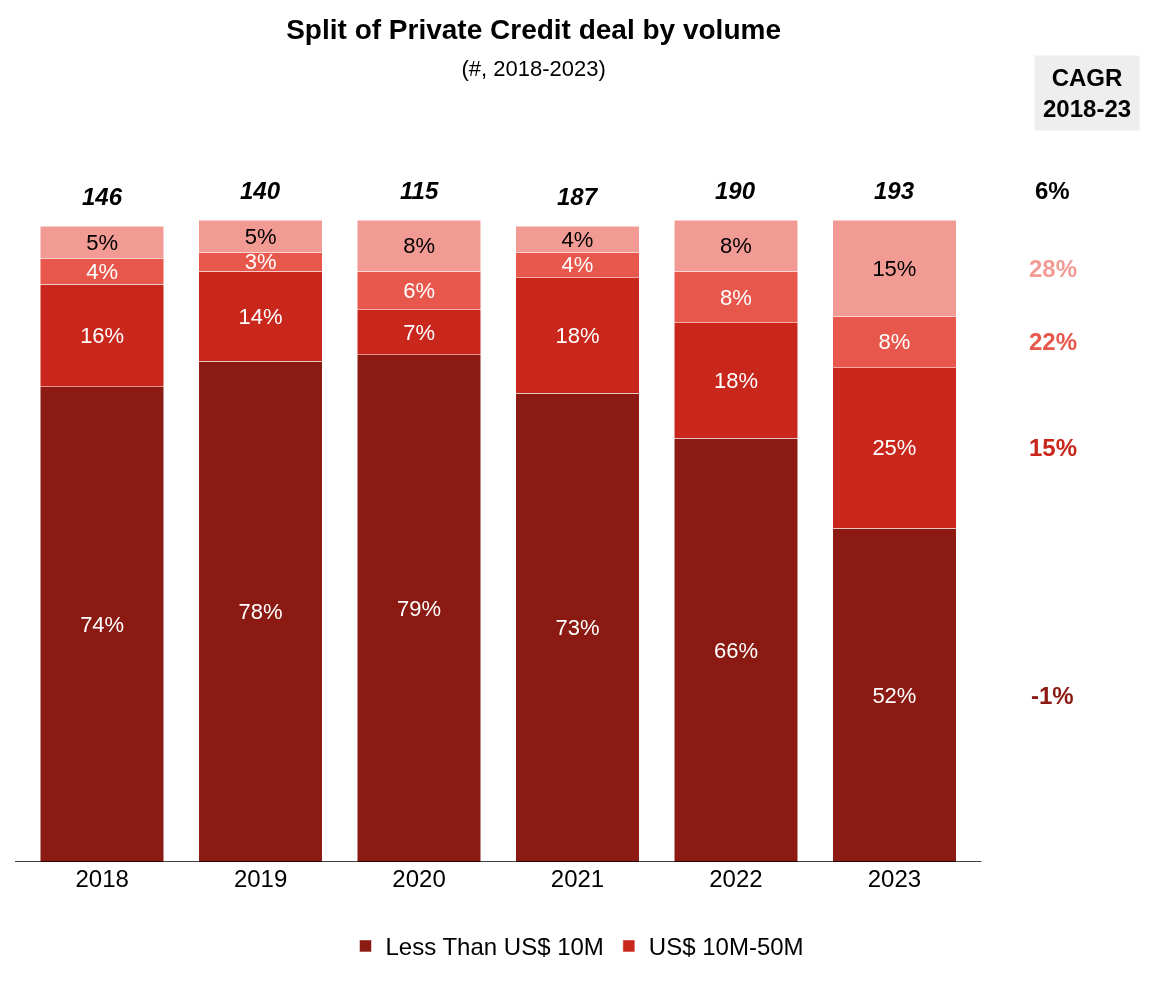  What do you see at coordinates (736, 878) in the screenshot?
I see `x-tick-label: 2022` at bounding box center [736, 878].